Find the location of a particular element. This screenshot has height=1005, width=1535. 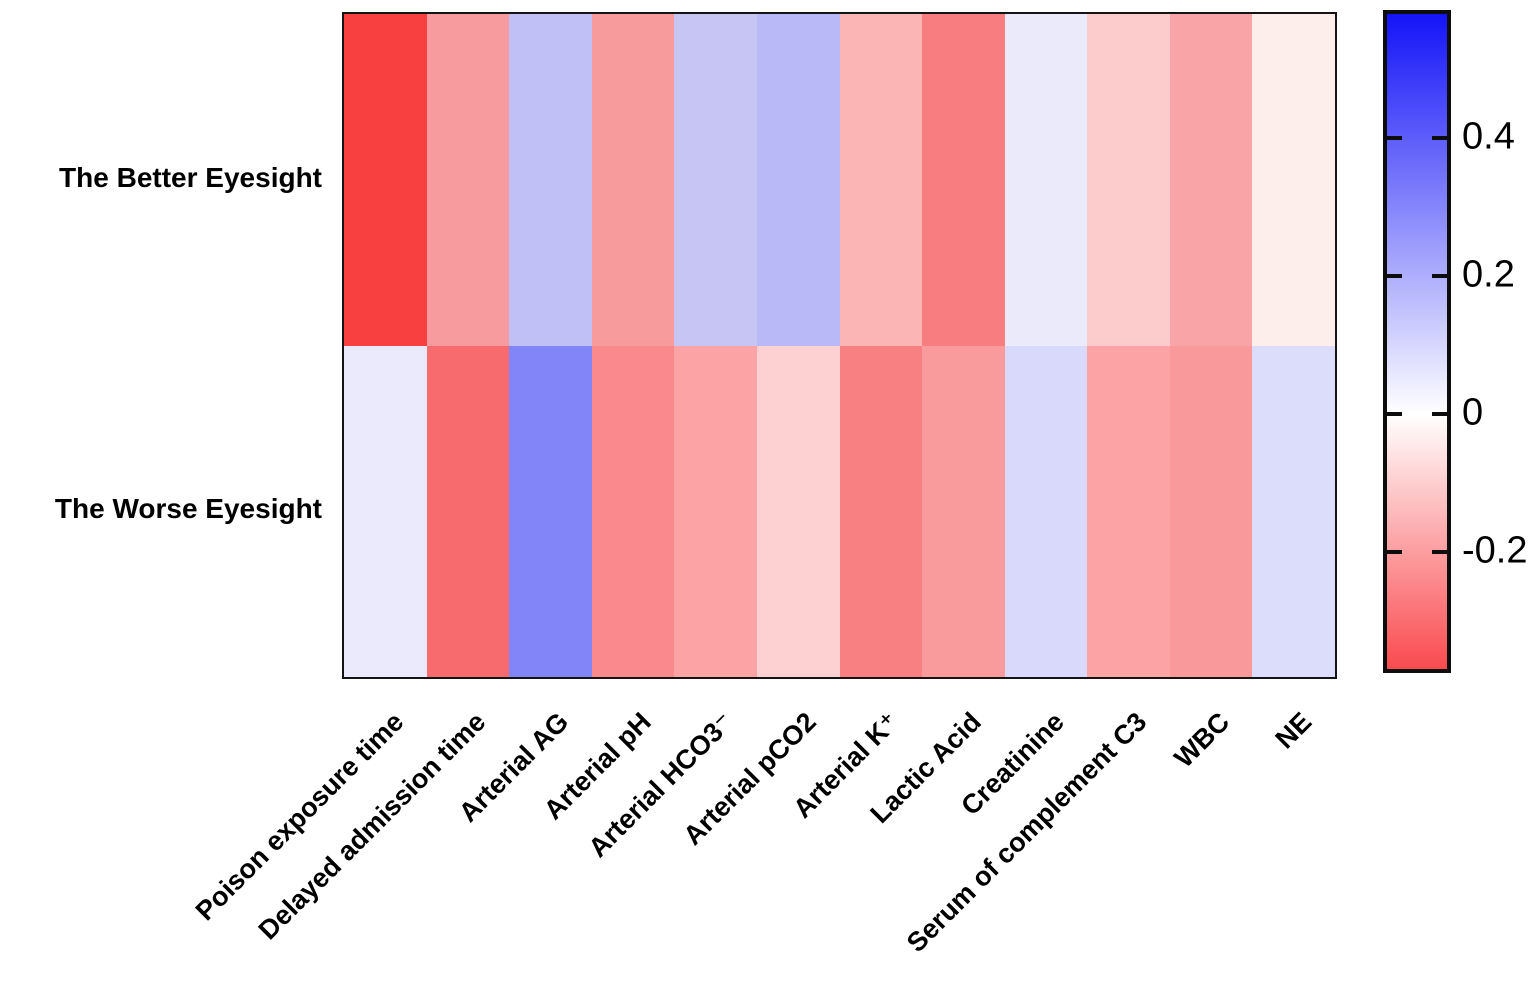

heatmap-cell-r0-c9 is located at coordinates (1128, 180).